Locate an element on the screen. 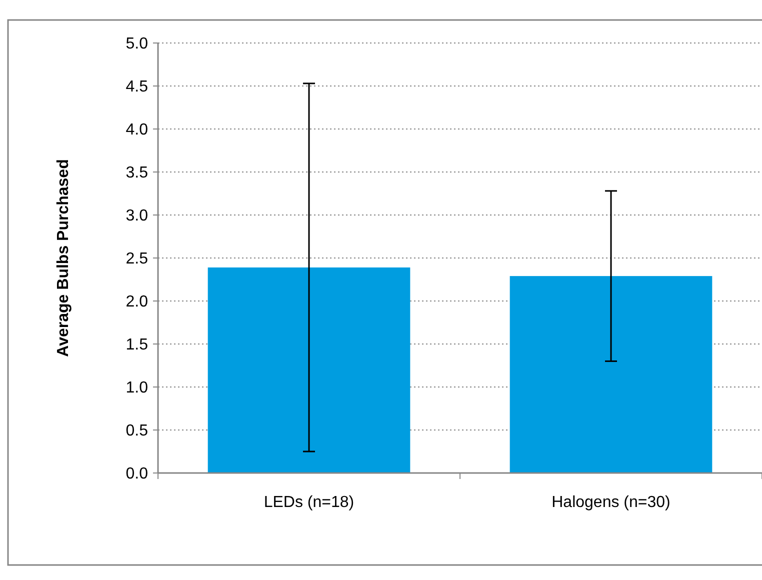 The image size is (762, 580). y-tick-label: 1.0 is located at coordinates (137, 388).